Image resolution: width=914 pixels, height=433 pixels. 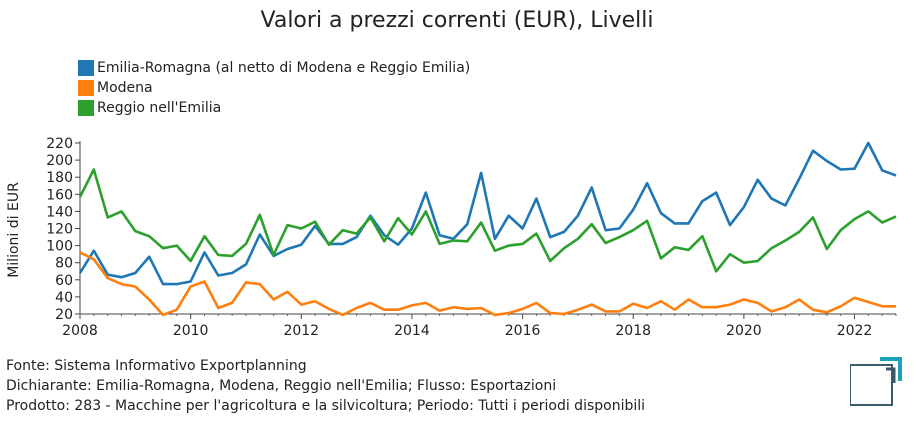 I want to click on legend-swatch-emilia-romagna, so click(x=86, y=68).